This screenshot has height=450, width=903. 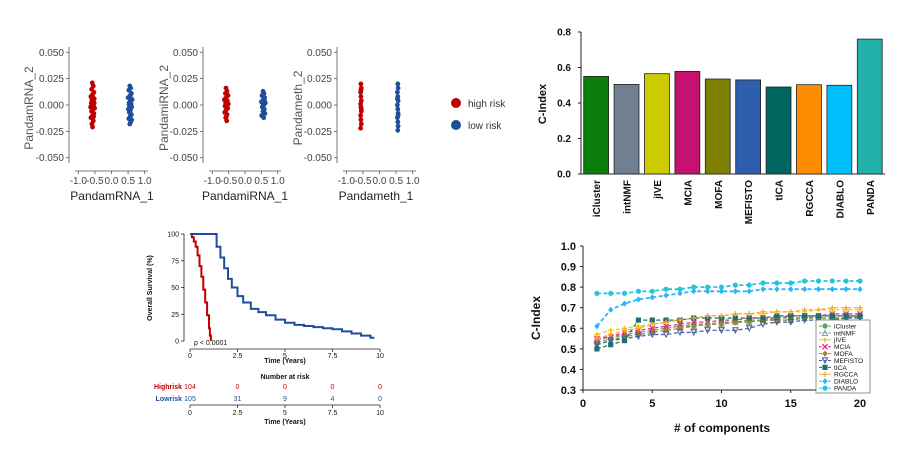 What do you see at coordinates (333, 413) in the screenshot?
I see `risk-table-tick-label: 7.5` at bounding box center [333, 413].